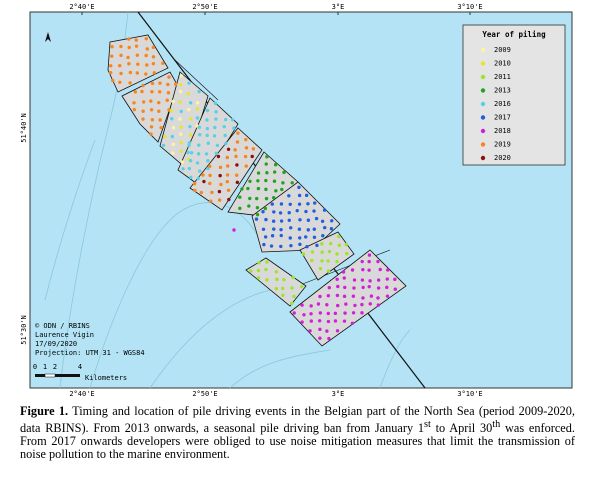 The width and height of the screenshot is (590, 478). I want to click on tick-label: 3°E, so click(338, 7).